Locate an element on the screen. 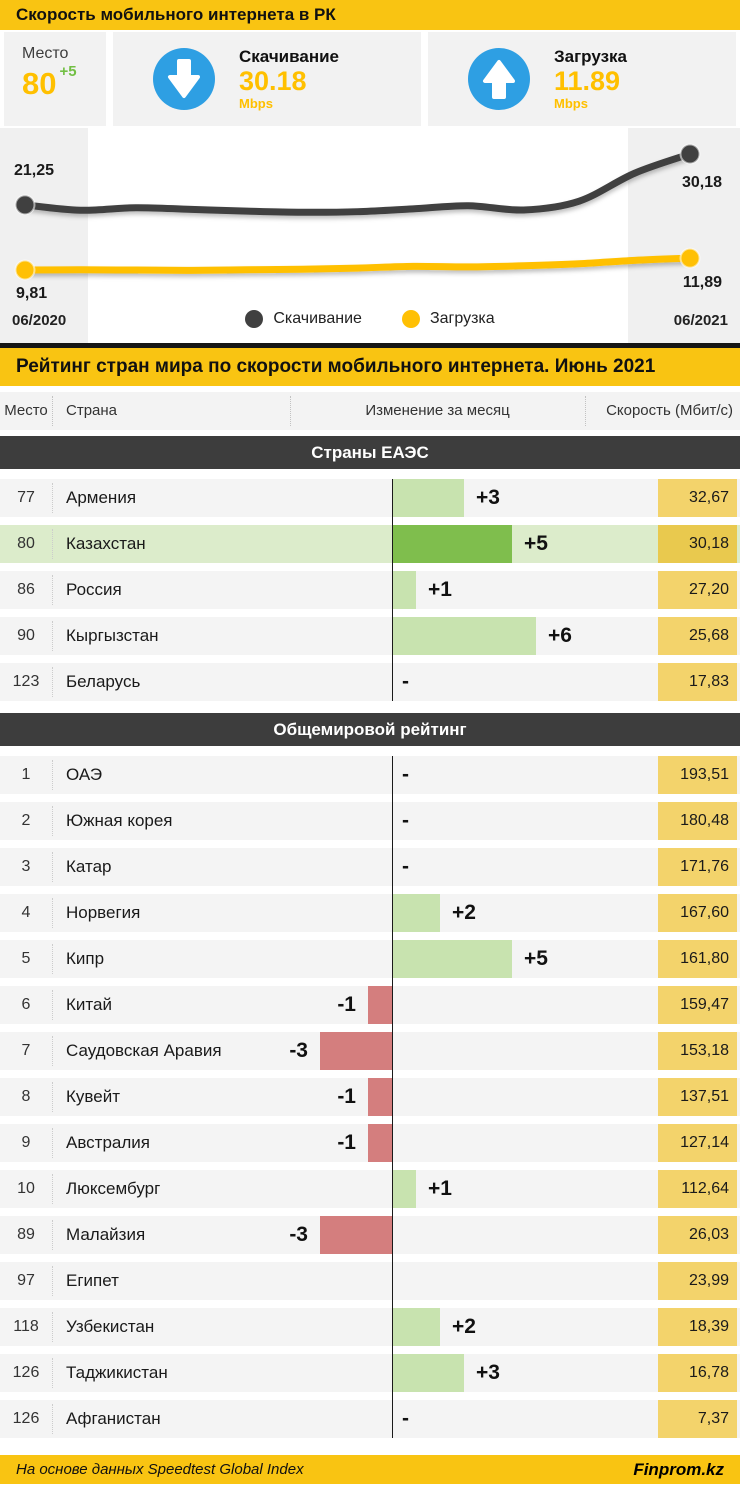 The height and width of the screenshot is (1498, 740). table-row: 123 Беларусь - 17,83 is located at coordinates (370, 682).